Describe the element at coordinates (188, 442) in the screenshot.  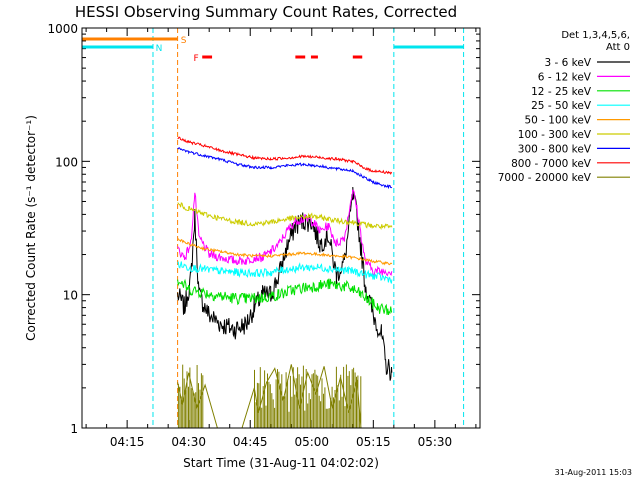
I see `x-tick-label: 04:30` at that location.